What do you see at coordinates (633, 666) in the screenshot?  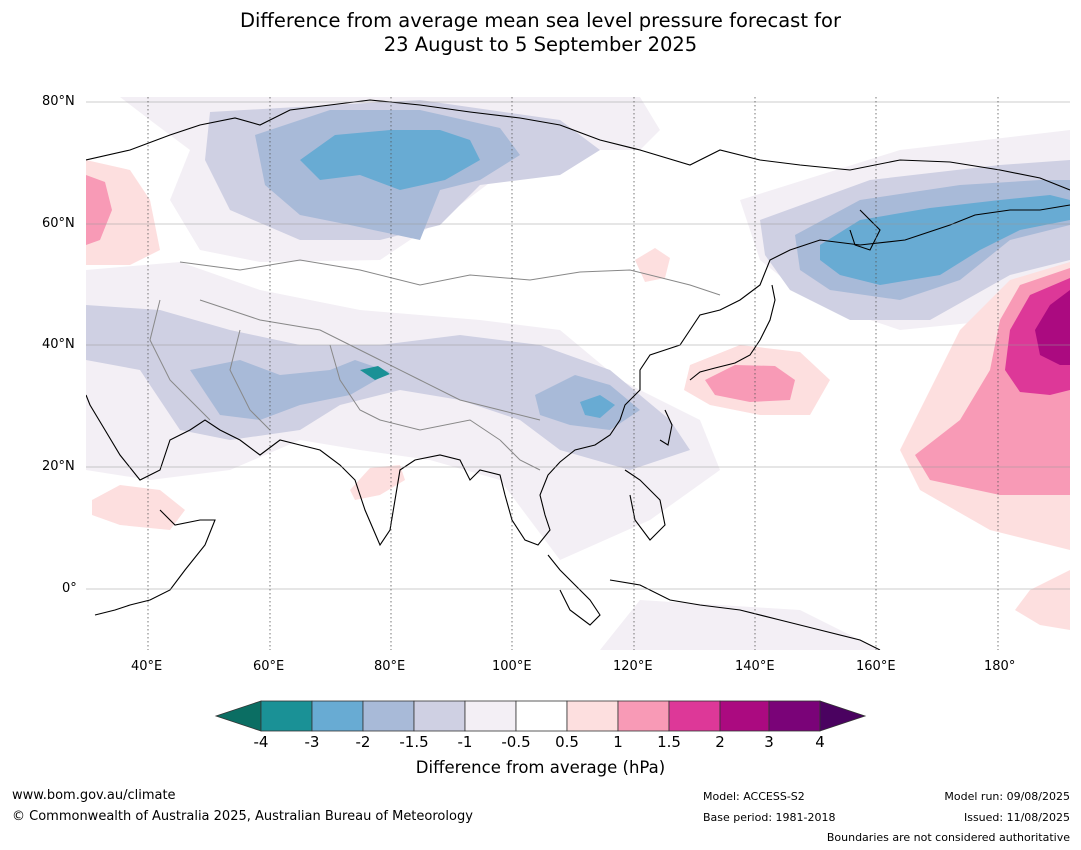 I see `lon-label-120e: 120°E` at bounding box center [633, 666].